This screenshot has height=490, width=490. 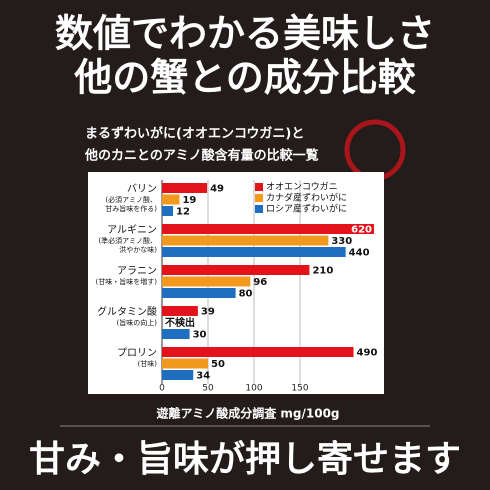 What do you see at coordinates (260, 282) in the screenshot?
I see `value-label: 96` at bounding box center [260, 282].